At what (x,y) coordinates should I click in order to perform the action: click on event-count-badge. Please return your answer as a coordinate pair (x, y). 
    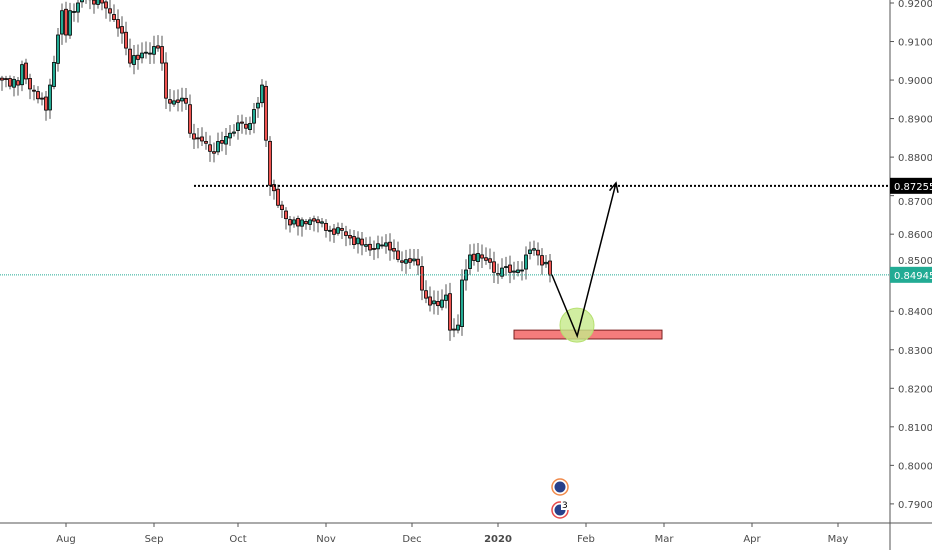
    Looking at the image, I should click on (565, 505).